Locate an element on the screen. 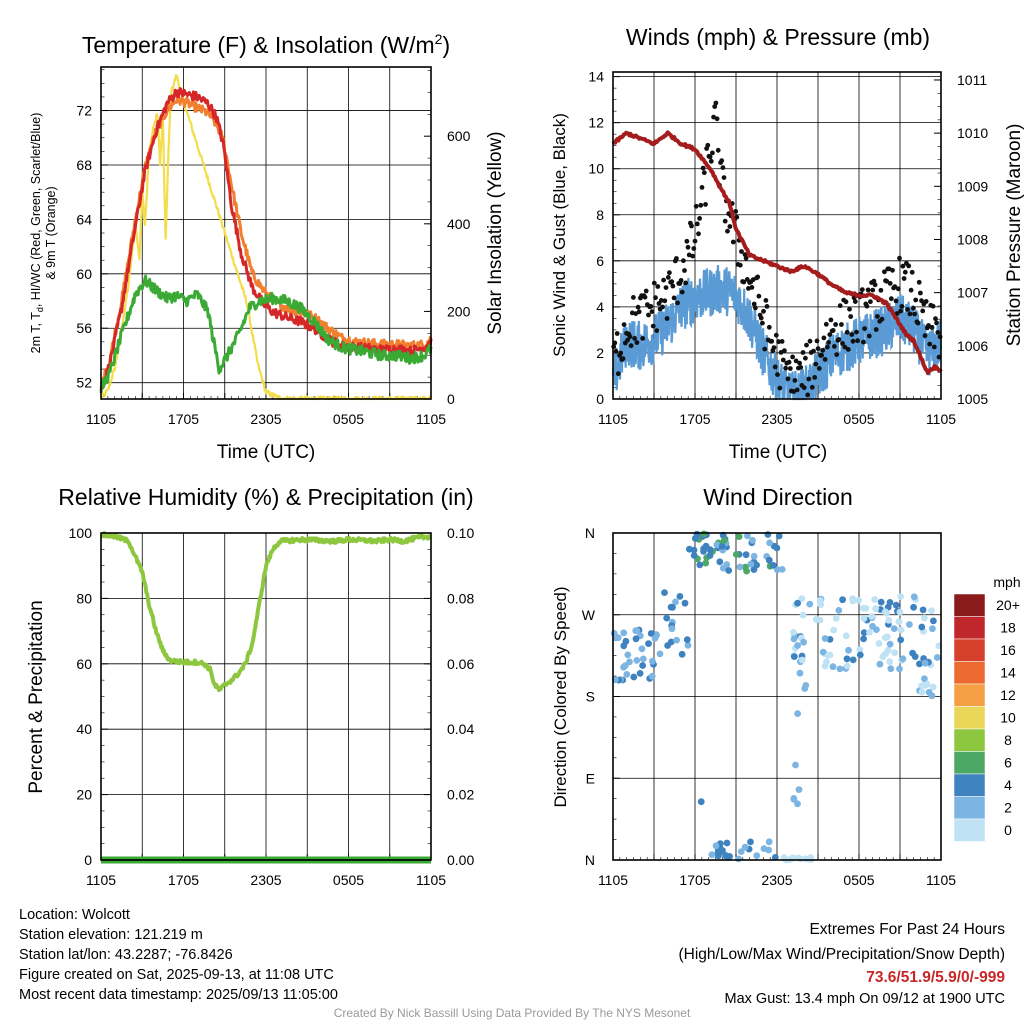 The width and height of the screenshot is (1024, 1024). y-axis-label: Direction (Colored By Speed) is located at coordinates (560, 696).